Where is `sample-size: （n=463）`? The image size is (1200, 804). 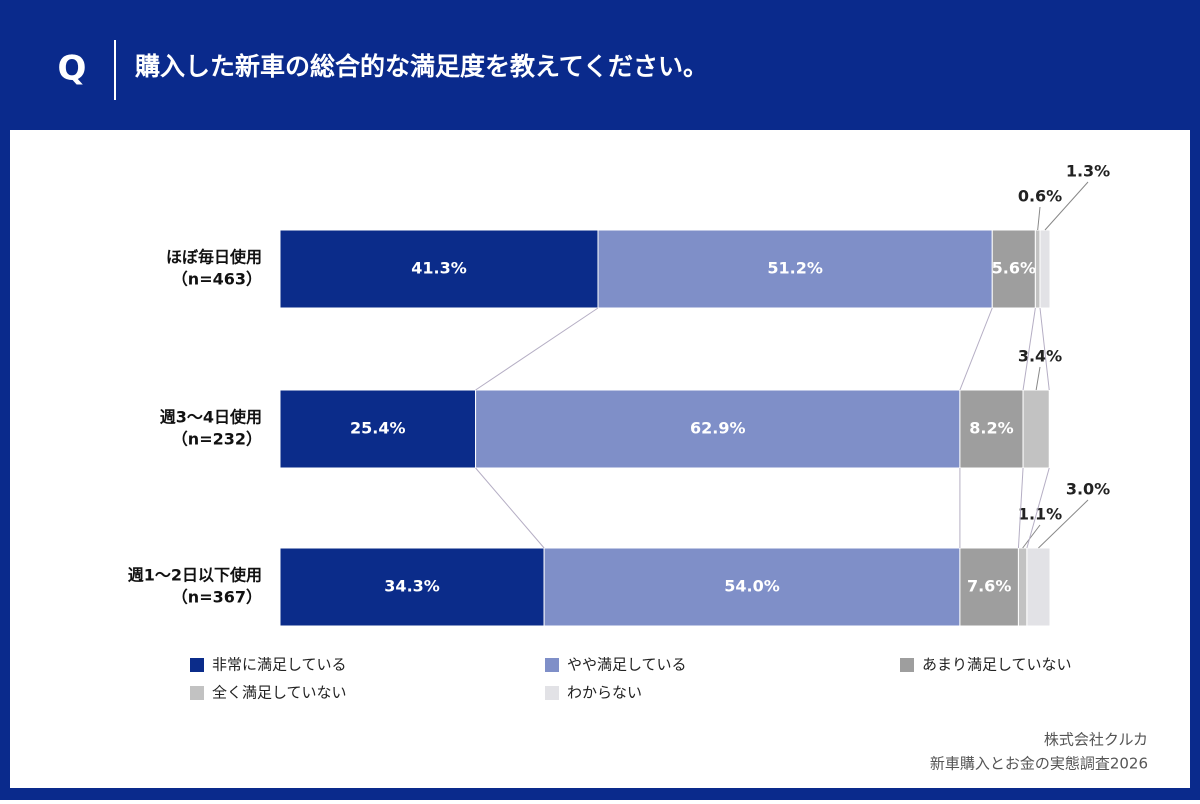 sample-size: （n=463） is located at coordinates (217, 279).